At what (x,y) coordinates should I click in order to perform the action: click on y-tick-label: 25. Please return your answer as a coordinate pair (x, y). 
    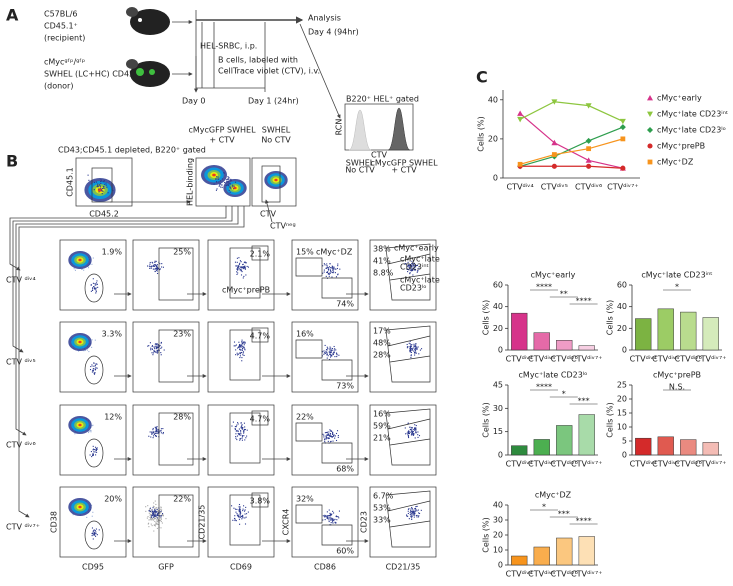
    Looking at the image, I should click on (622, 385).